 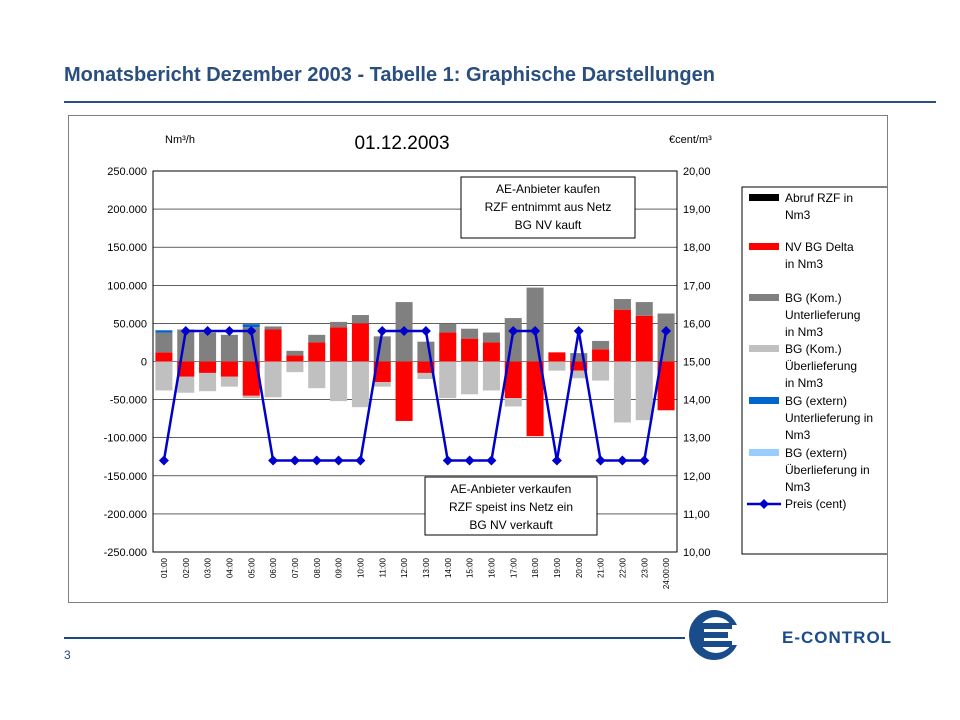 What do you see at coordinates (374, 638) in the screenshot?
I see `footer-divider` at bounding box center [374, 638].